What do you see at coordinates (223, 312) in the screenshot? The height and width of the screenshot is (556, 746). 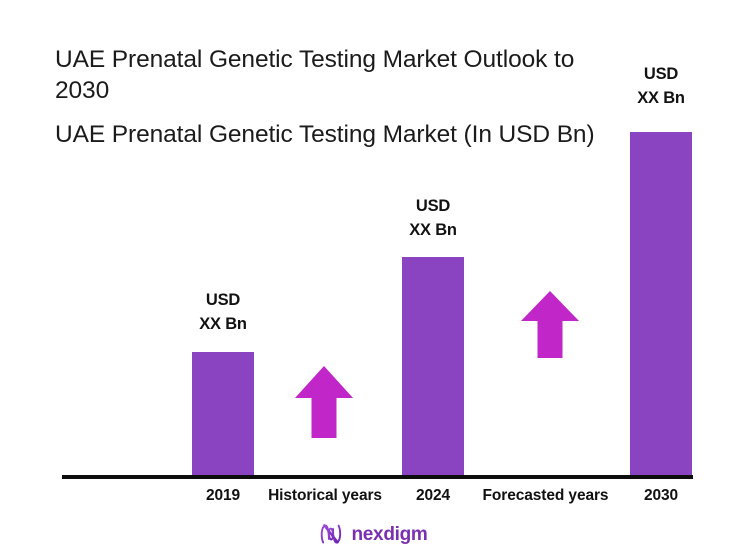 I see `bar-label-2019: USD XX Bn` at bounding box center [223, 312].